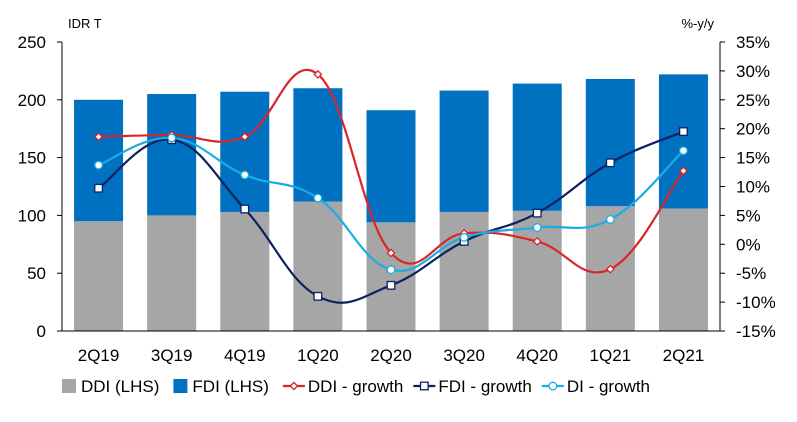  I want to click on point-di-growth-3q19, so click(172, 138).